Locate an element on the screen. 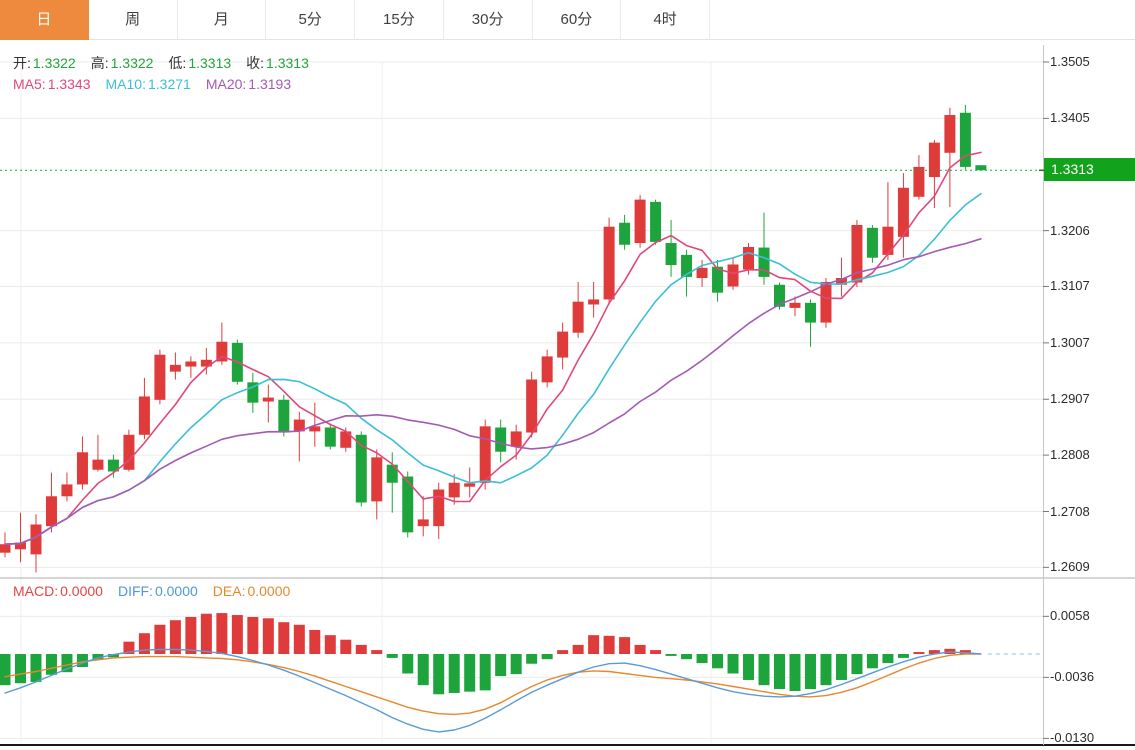 The image size is (1135, 750). macd-tick--0.0130: -0.0130 is located at coordinates (1072, 738).